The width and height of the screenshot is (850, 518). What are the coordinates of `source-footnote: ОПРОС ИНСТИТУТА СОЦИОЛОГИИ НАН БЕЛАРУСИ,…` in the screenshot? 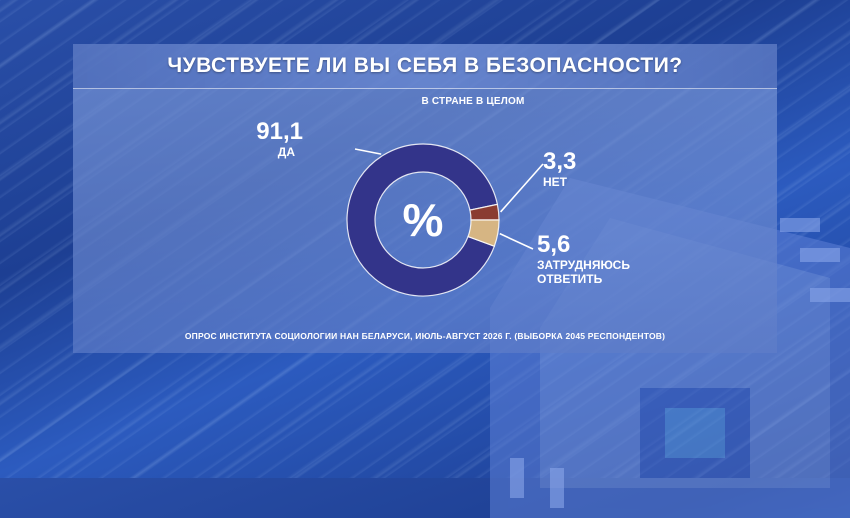 It's located at (425, 336).